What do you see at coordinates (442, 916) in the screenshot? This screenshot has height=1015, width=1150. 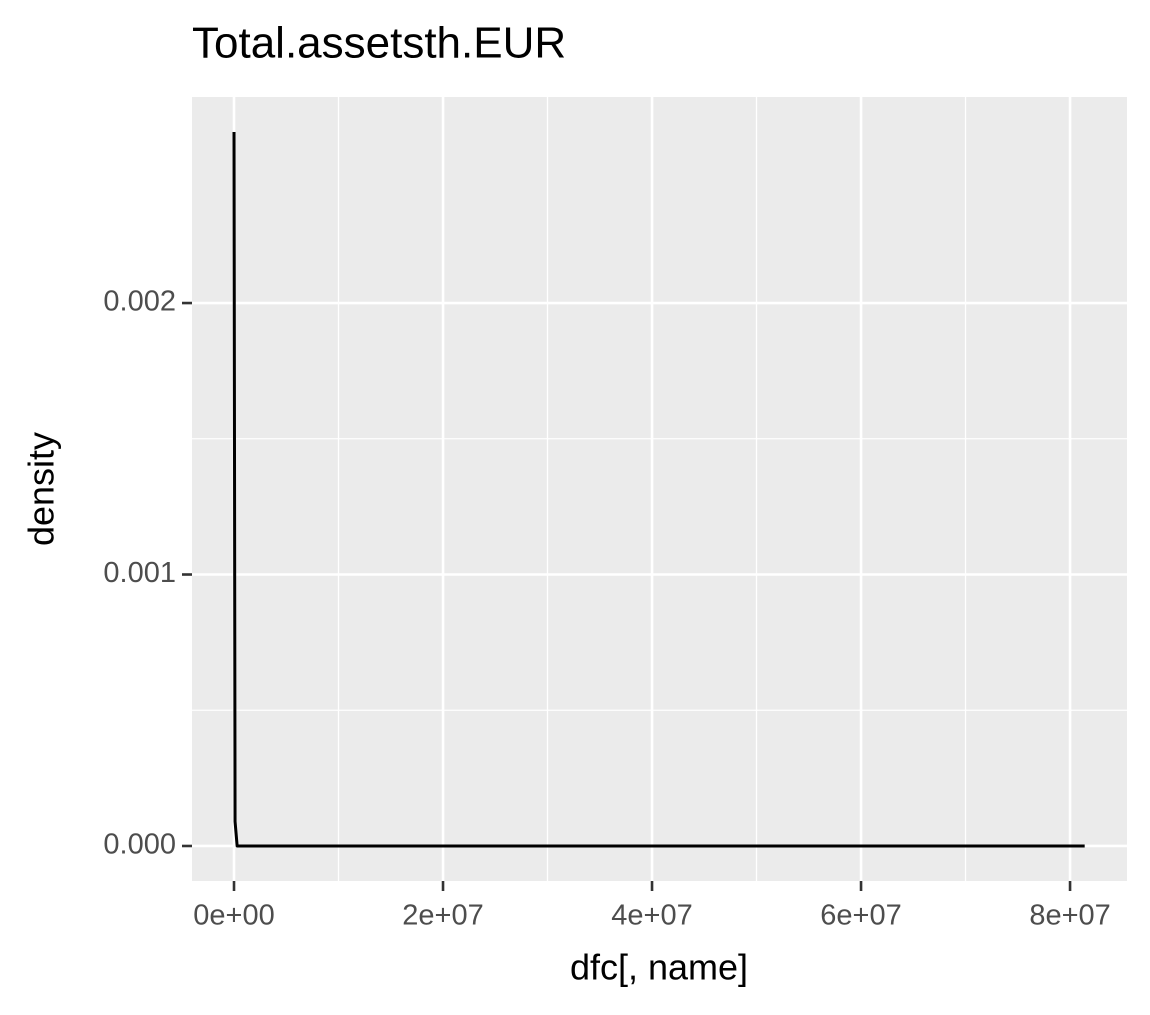 I see `x-tick-label: 2e+07` at bounding box center [442, 916].